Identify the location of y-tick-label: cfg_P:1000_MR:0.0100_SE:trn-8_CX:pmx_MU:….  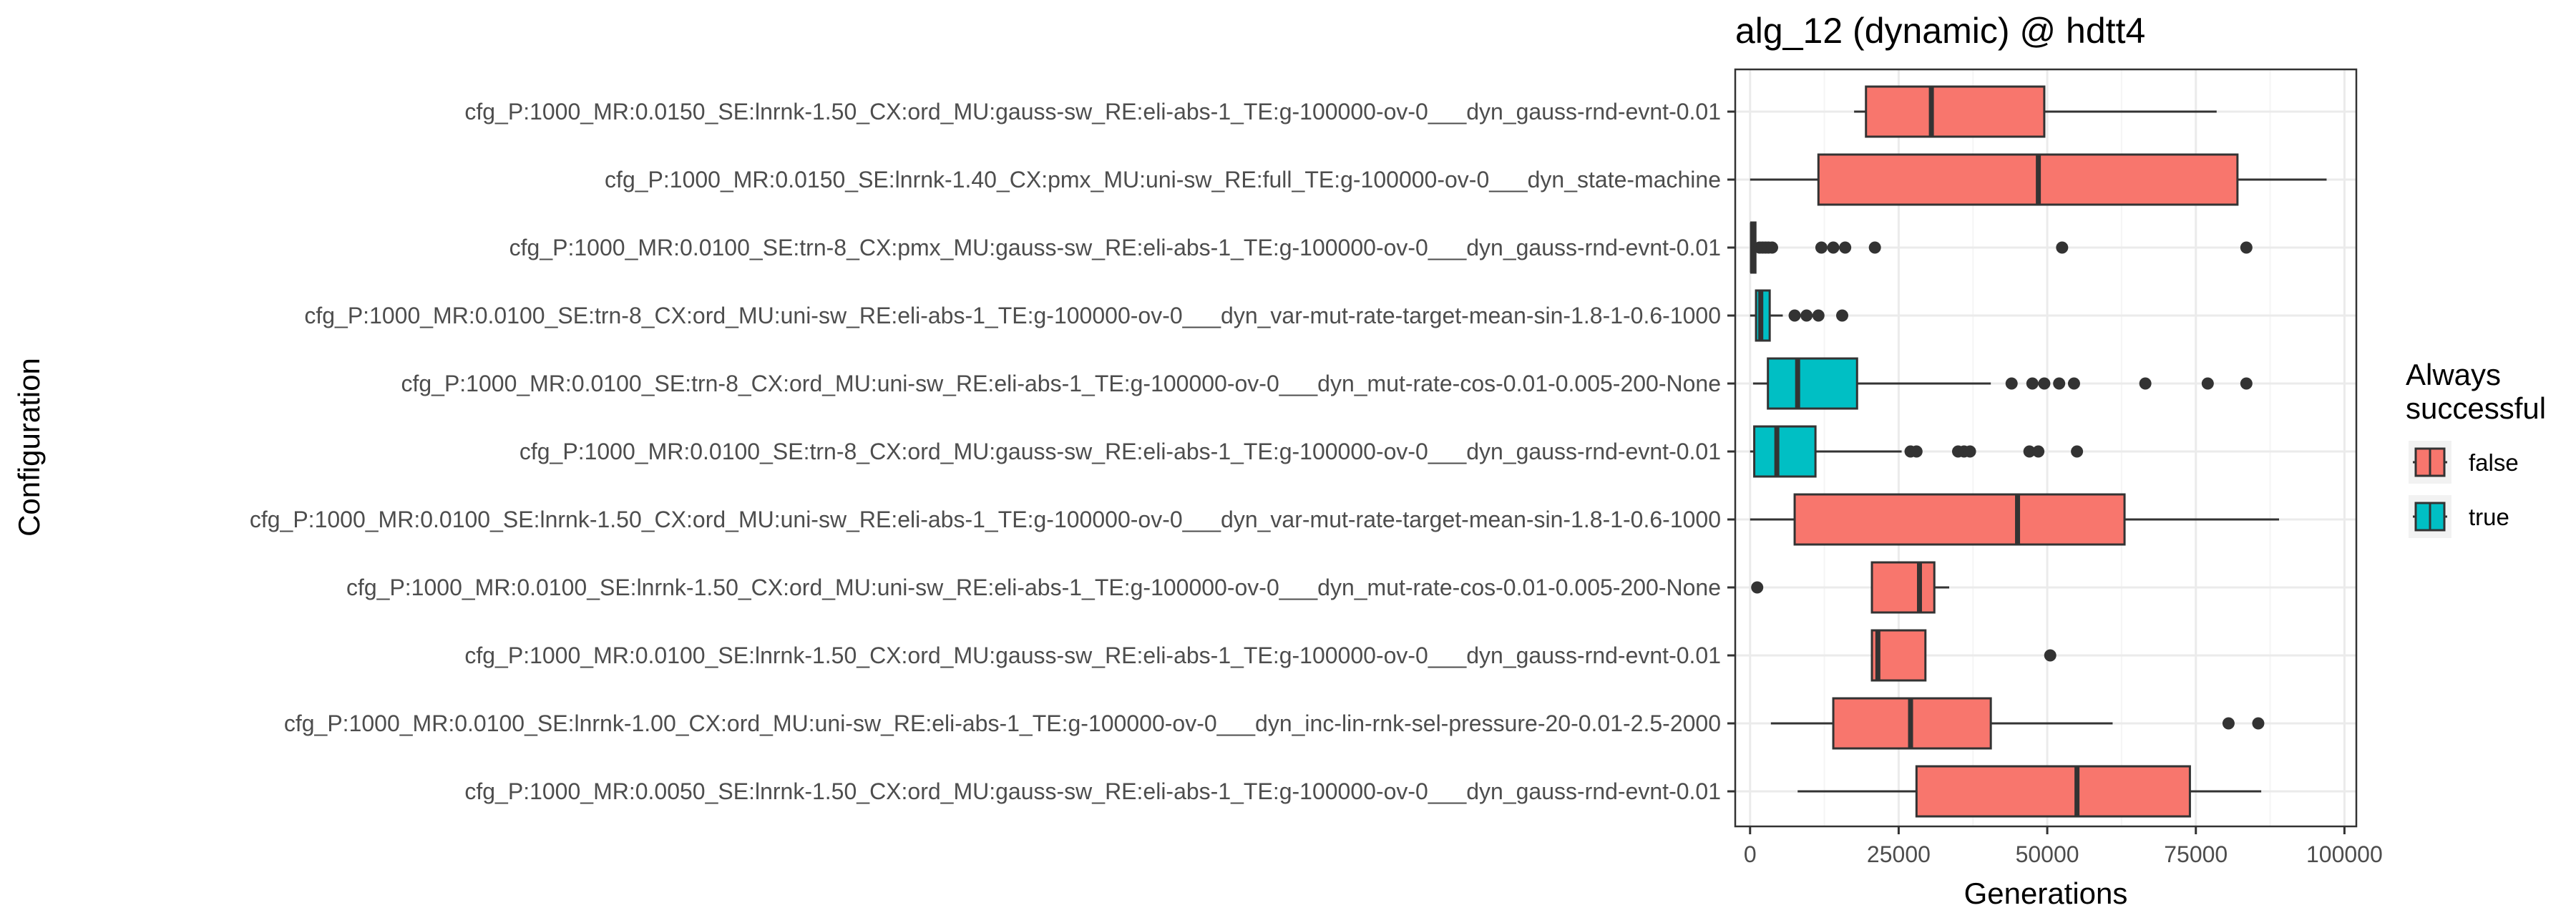
(1115, 247).